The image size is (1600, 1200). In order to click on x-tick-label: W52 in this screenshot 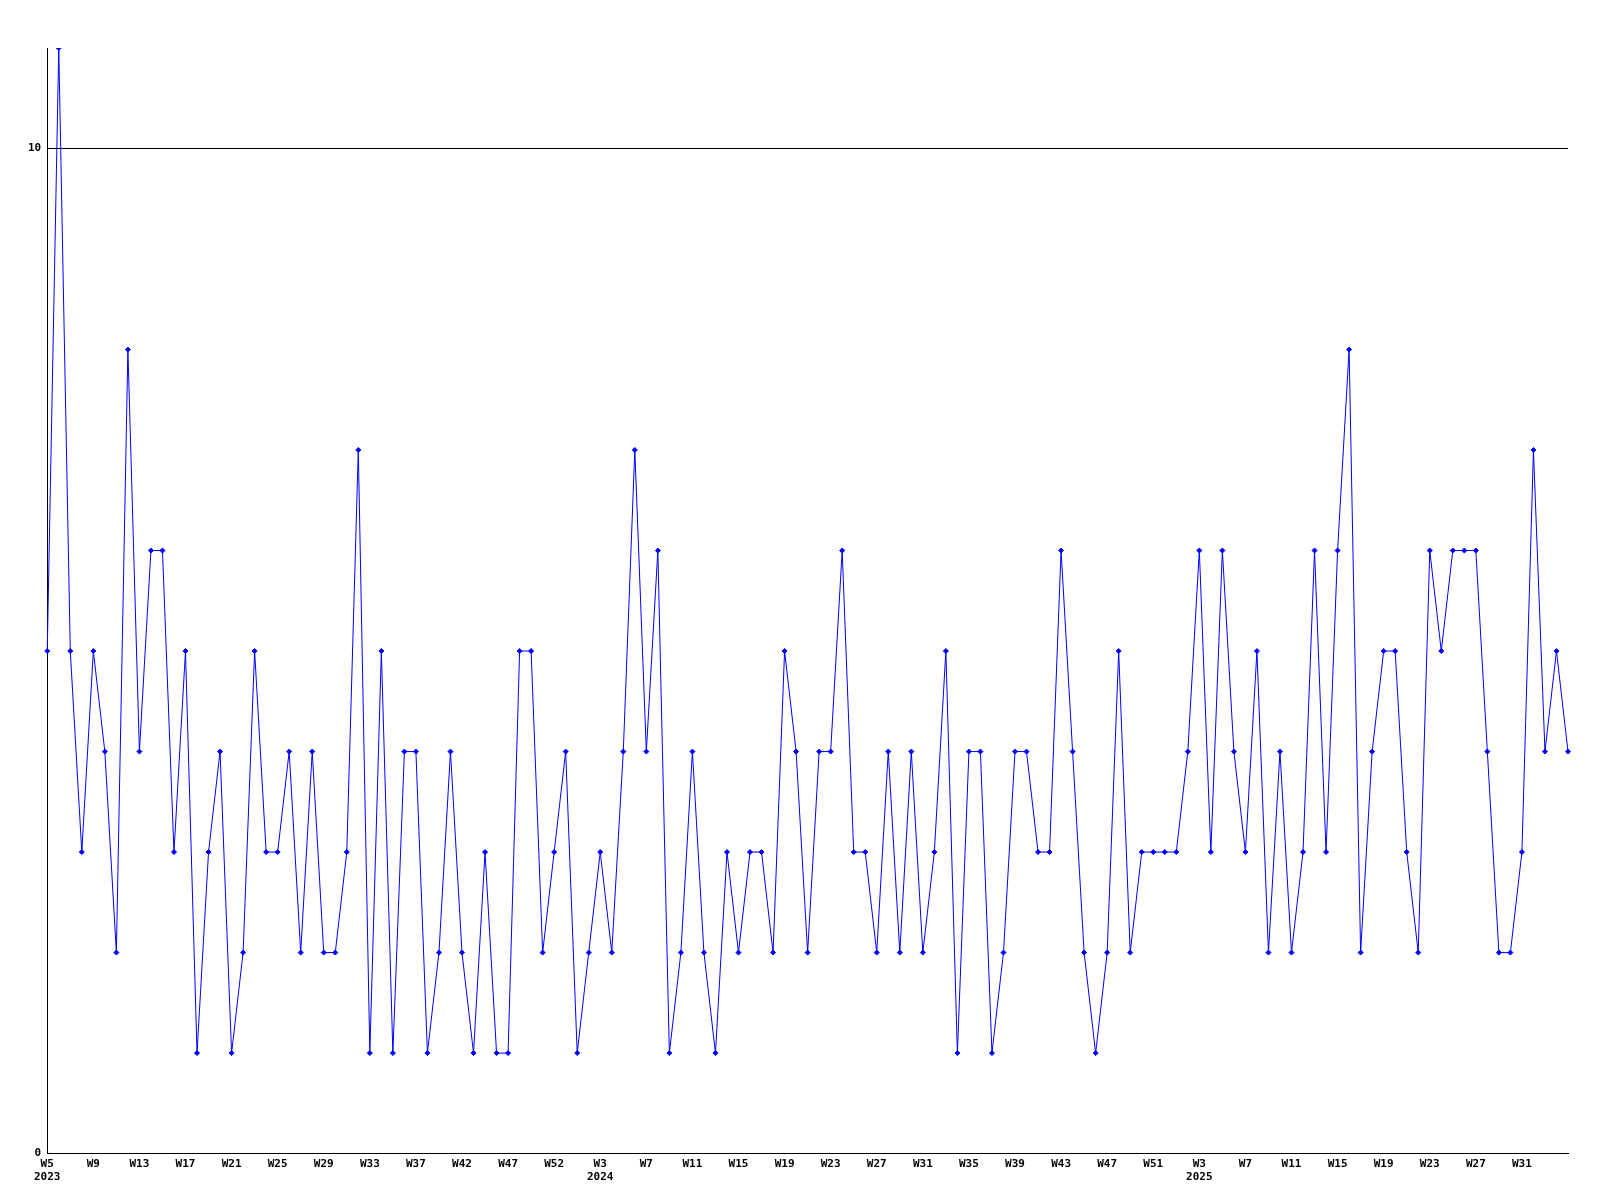, I will do `click(554, 1164)`.